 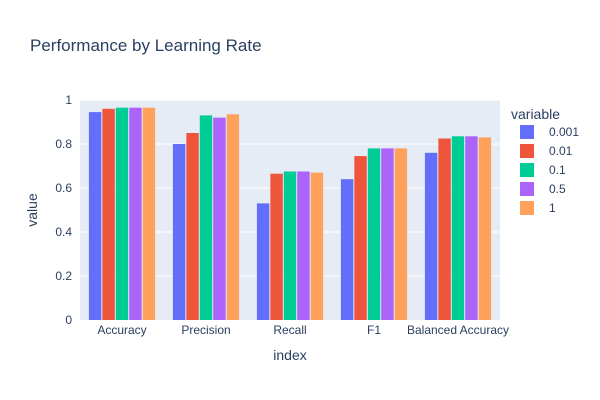 I want to click on y-tick-label: 0.2, so click(x=63, y=276).